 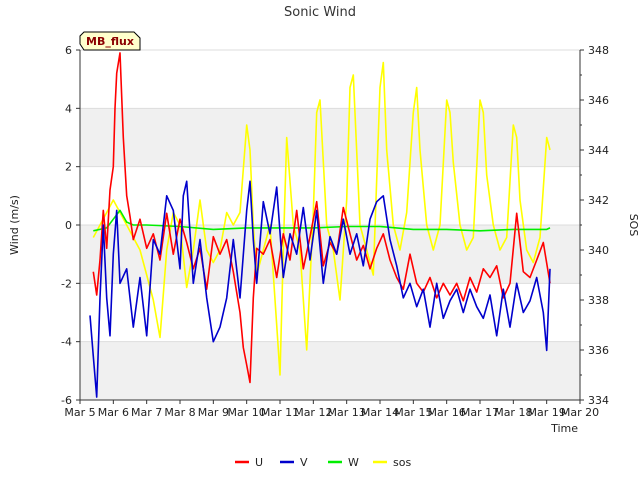 What do you see at coordinates (79, 412) in the screenshot?
I see `x-tick-label: Mar 5` at bounding box center [79, 412].